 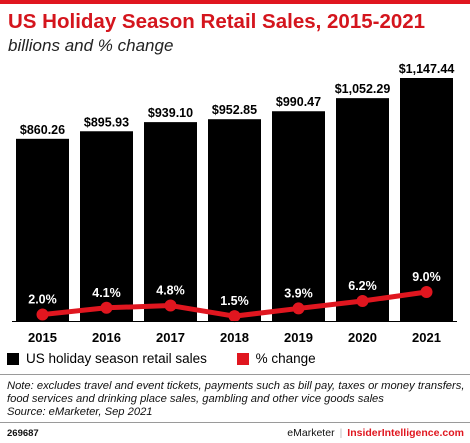 I want to click on line-point-2016, so click(x=106, y=307).